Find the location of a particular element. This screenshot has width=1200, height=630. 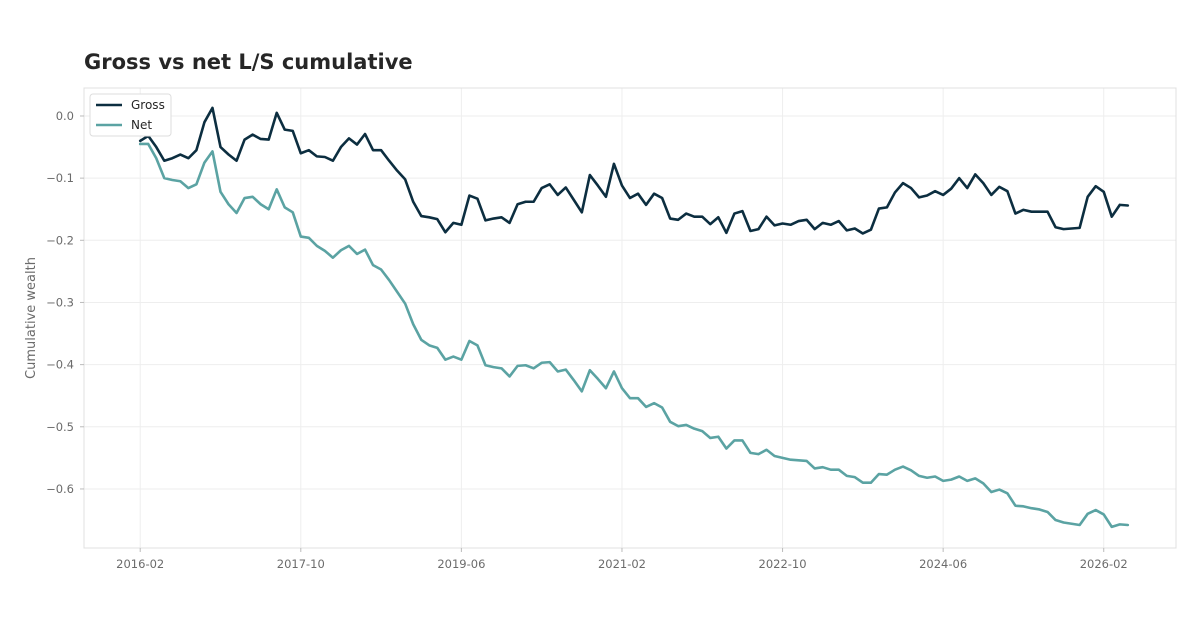

y-axis: 0.0 −0.1 −0.2 −0.3 −0.4 −0.5 −0.6 is located at coordinates (65, 302).